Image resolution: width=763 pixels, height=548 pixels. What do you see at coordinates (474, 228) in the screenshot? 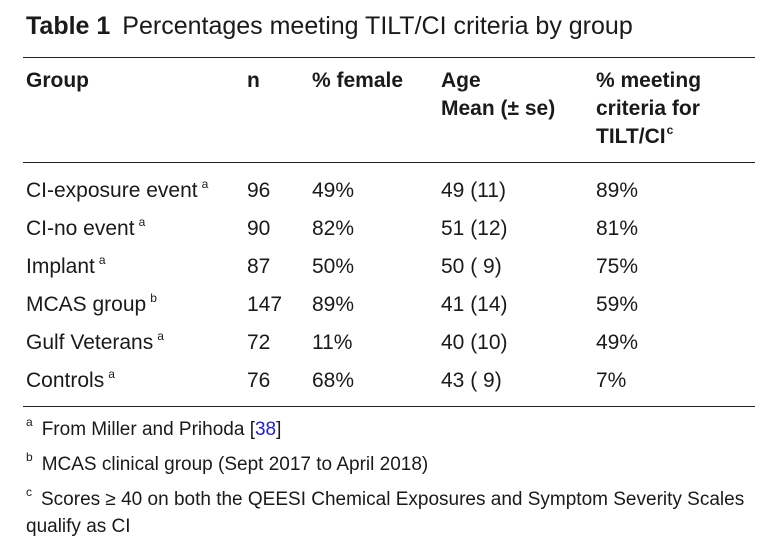
I see `cell-age: 51 (12)` at bounding box center [474, 228].